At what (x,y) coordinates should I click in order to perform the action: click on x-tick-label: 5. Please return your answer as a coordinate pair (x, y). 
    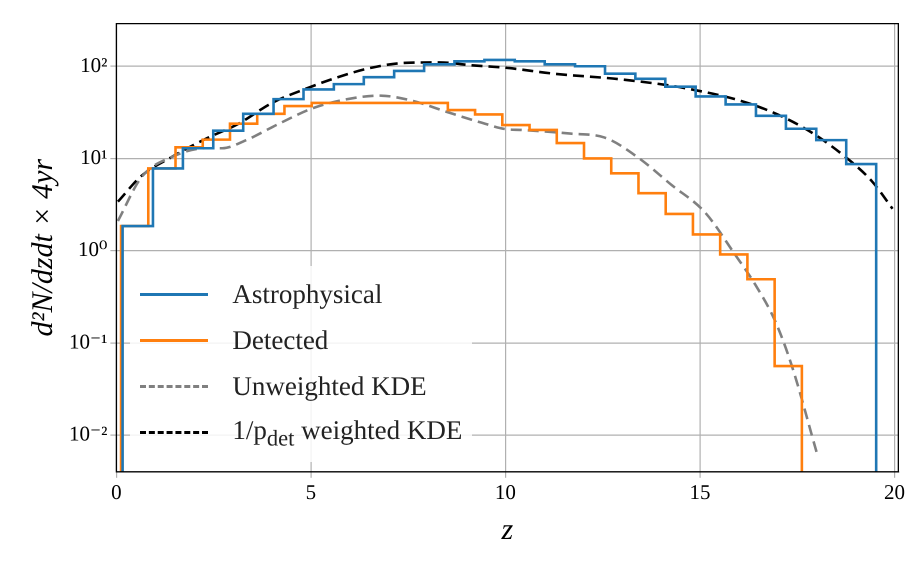
    Looking at the image, I should click on (311, 492).